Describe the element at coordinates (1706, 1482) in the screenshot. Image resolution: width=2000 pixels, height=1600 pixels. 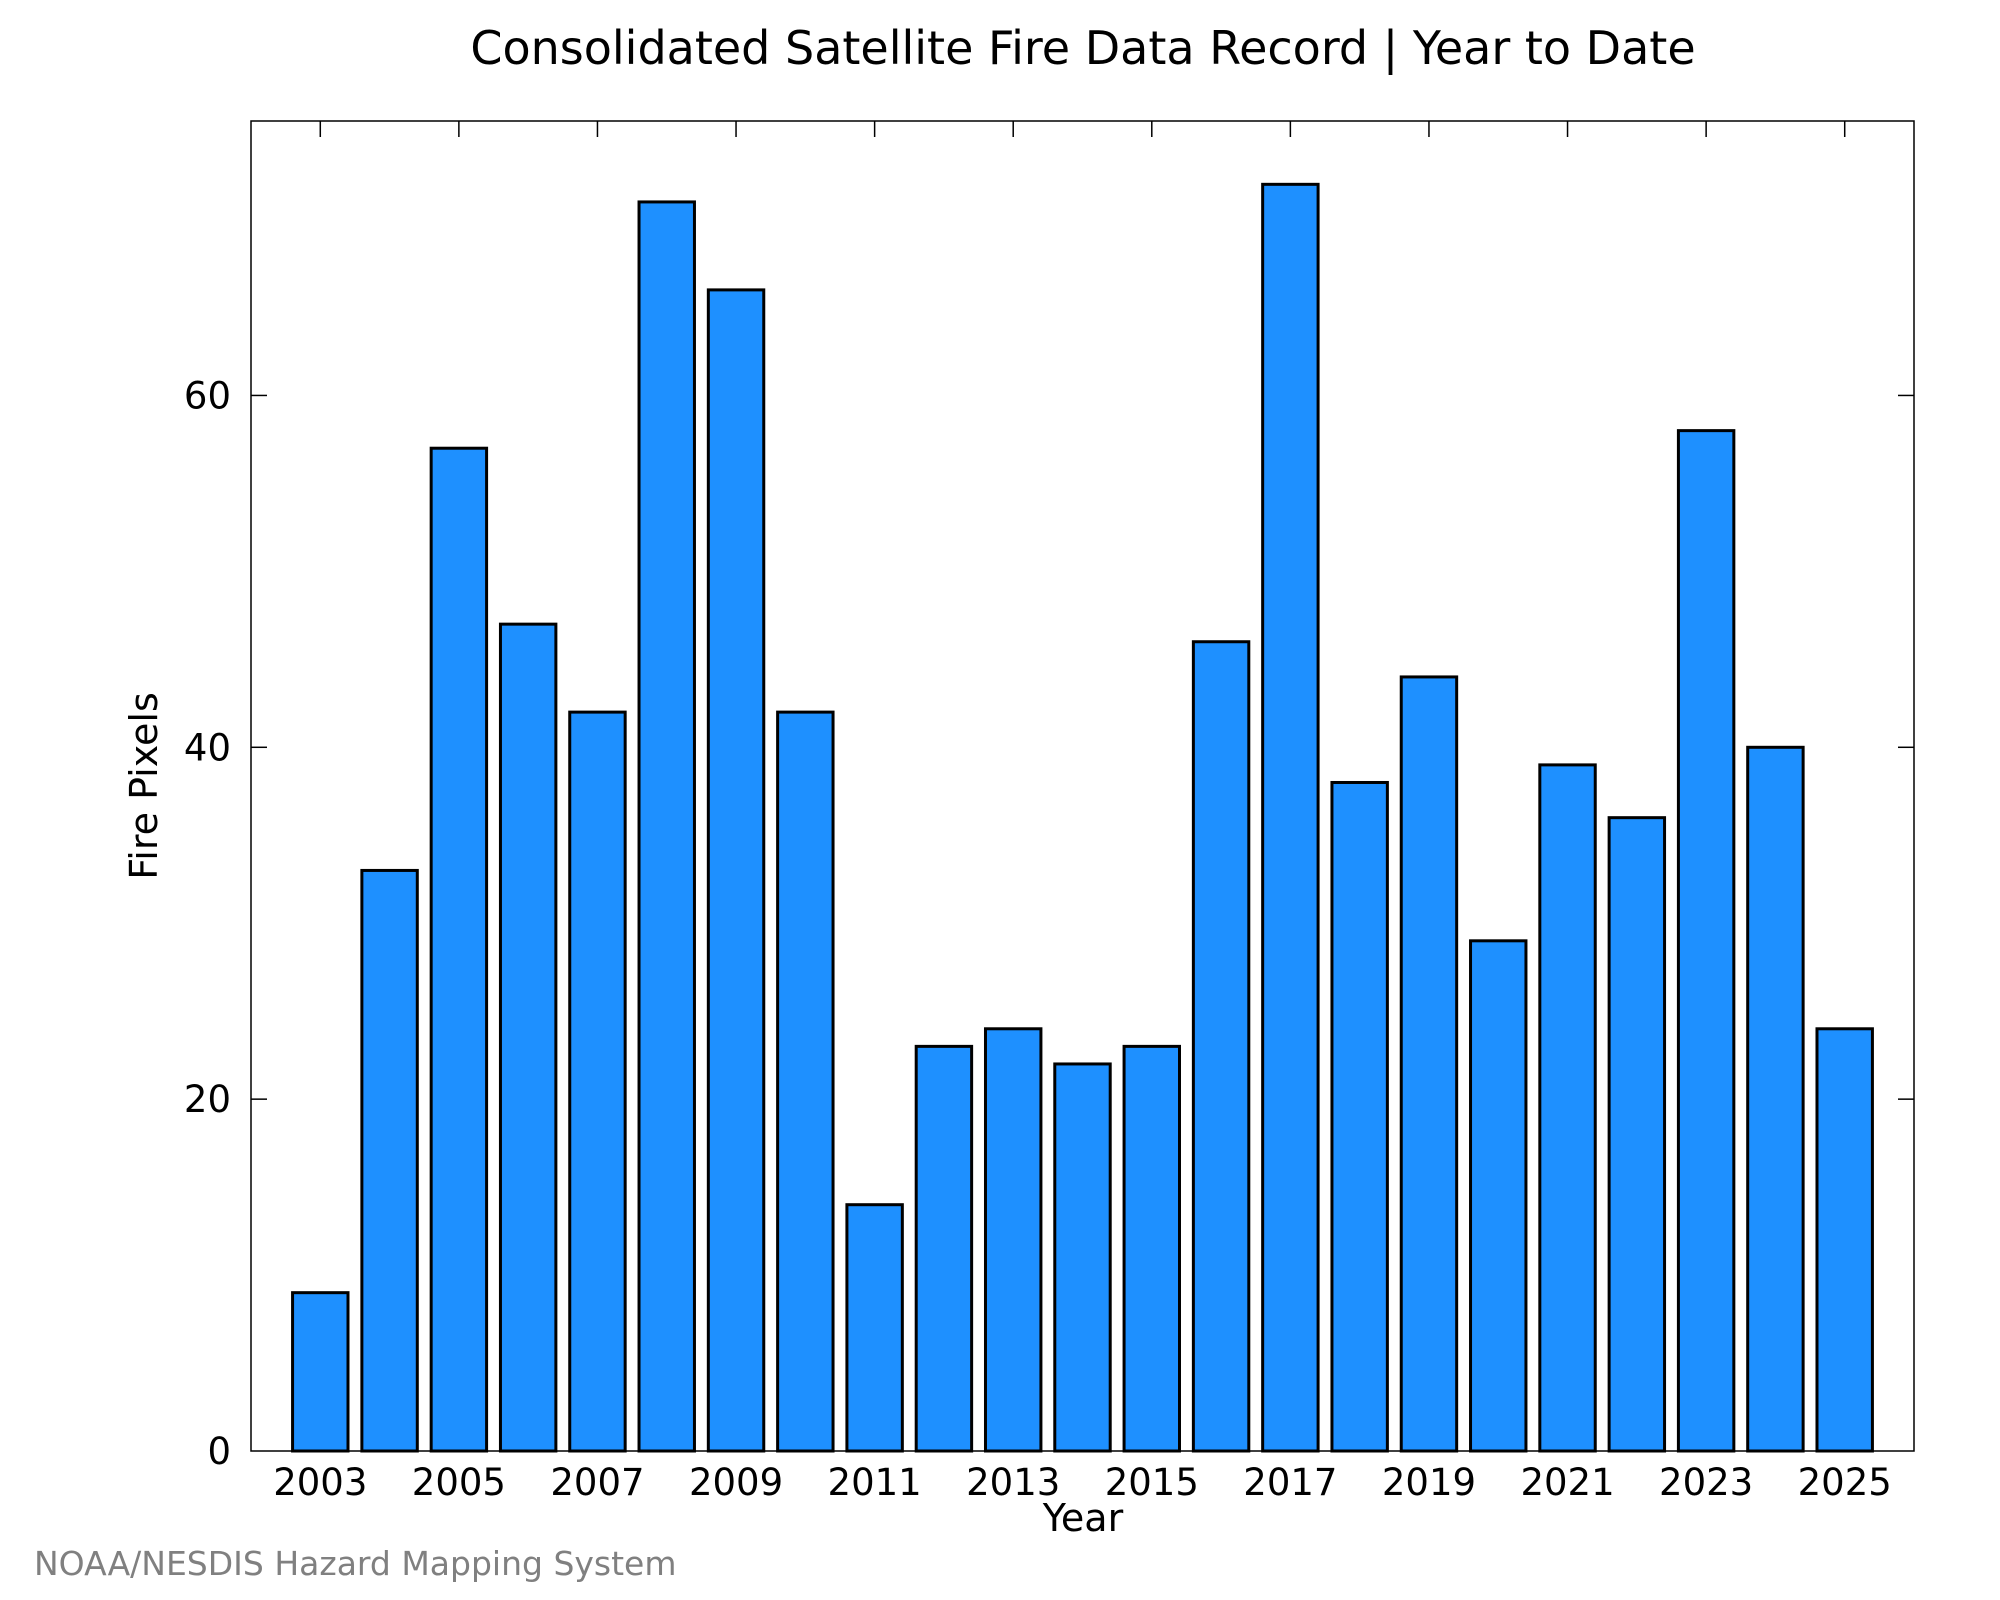
I see `x-tick-label-2023: 2023` at that location.